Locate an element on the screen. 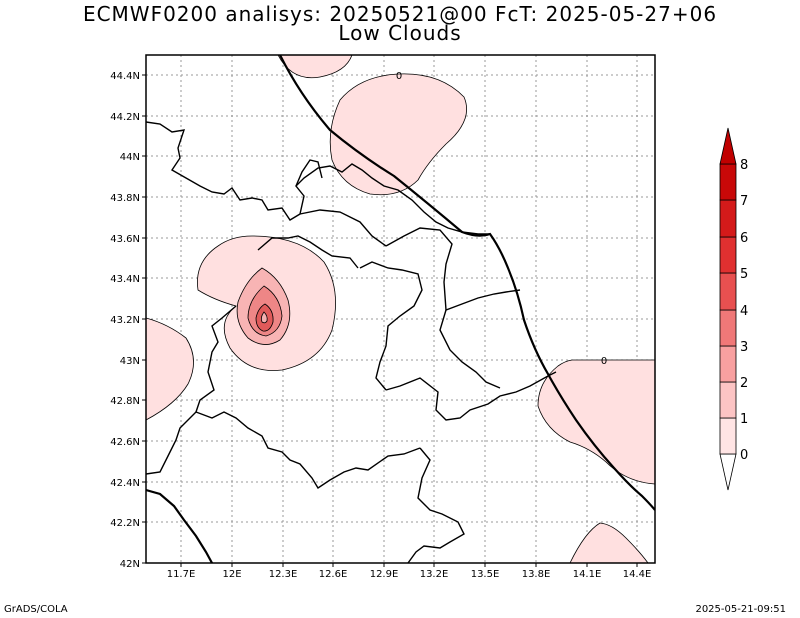  y-tick-label: 44N is located at coordinates (130, 157).